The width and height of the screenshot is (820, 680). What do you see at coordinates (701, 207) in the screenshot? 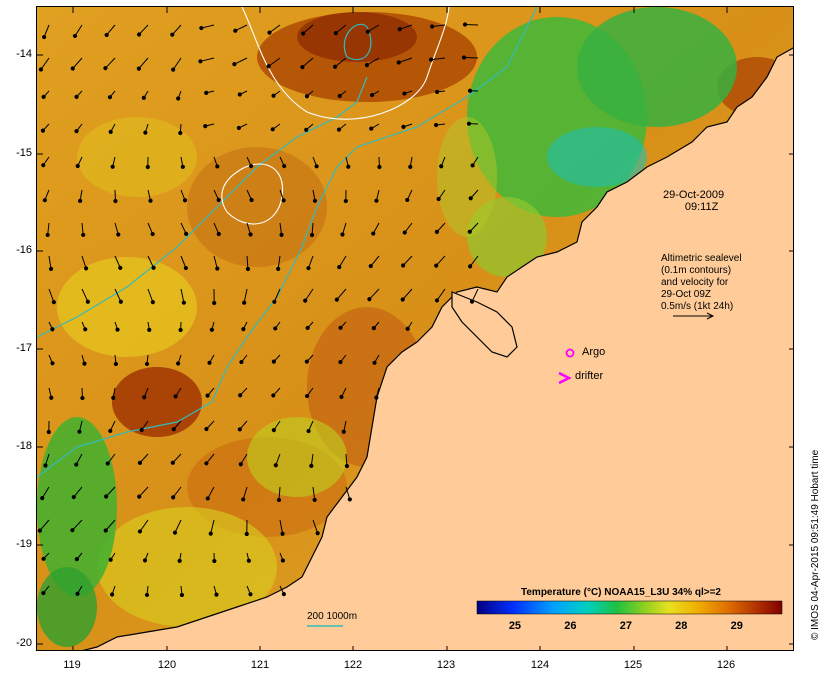
I see `date-line-2: 09:11Z` at bounding box center [701, 207].